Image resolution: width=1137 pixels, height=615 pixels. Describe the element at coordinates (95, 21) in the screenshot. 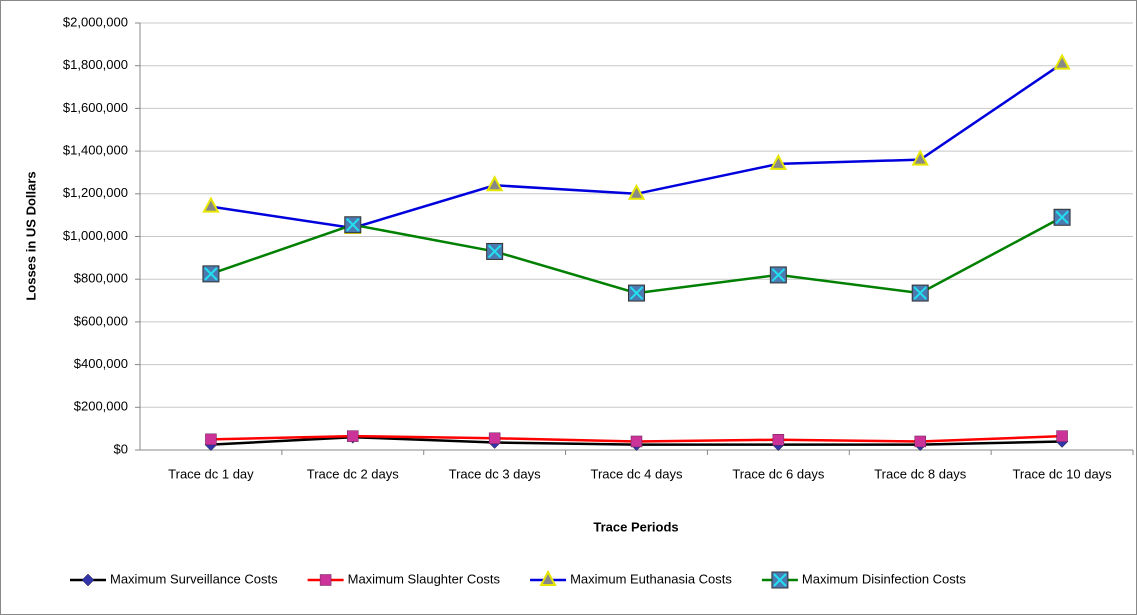

I see `y-tick-label: $2,000,000` at that location.